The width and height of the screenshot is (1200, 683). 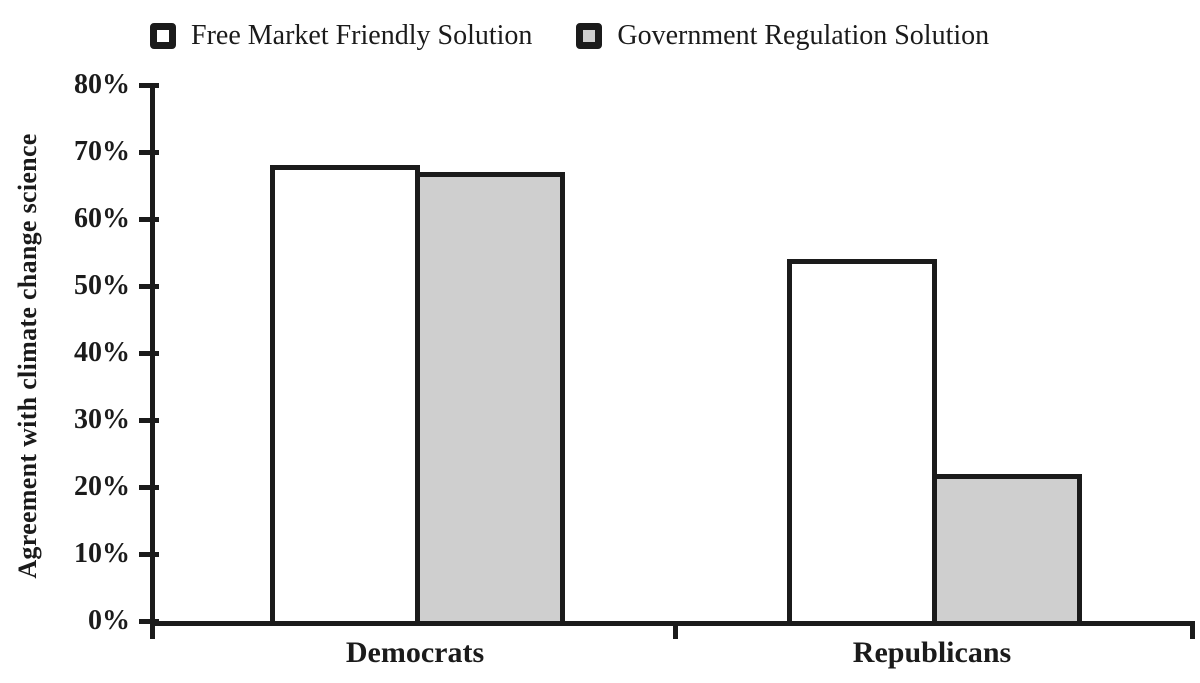 I want to click on x-category-label-democrats: Democrats, so click(x=415, y=652).